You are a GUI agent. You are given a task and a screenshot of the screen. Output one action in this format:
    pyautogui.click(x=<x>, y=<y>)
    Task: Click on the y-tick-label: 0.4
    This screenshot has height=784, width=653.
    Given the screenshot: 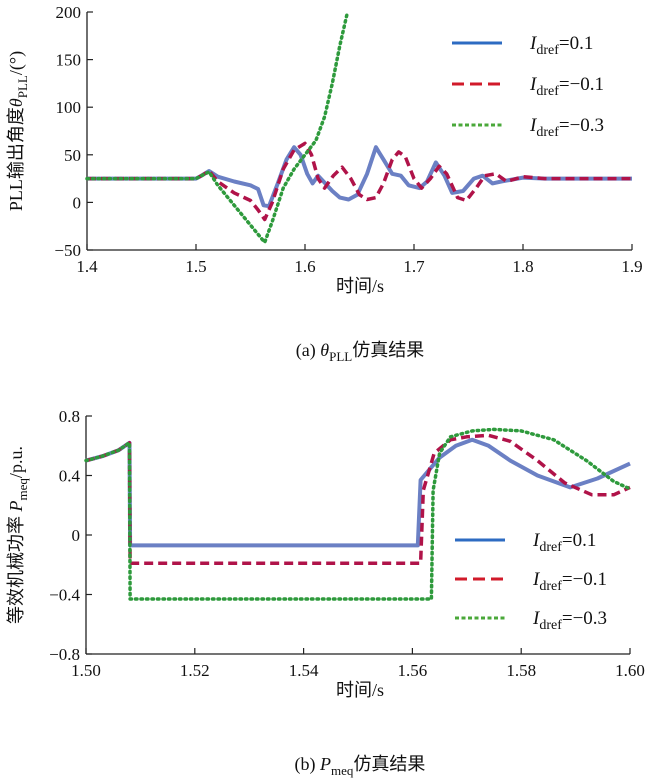 What is the action you would take?
    pyautogui.click(x=70, y=476)
    